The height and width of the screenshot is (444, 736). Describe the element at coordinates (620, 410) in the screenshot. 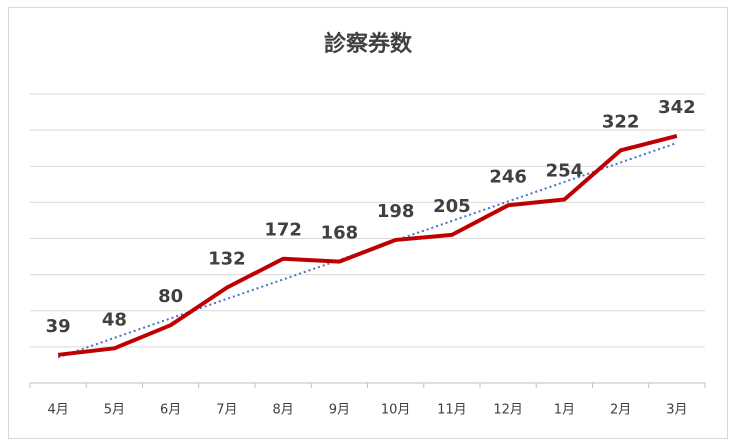

I see `x-tick-label: 2月` at that location.